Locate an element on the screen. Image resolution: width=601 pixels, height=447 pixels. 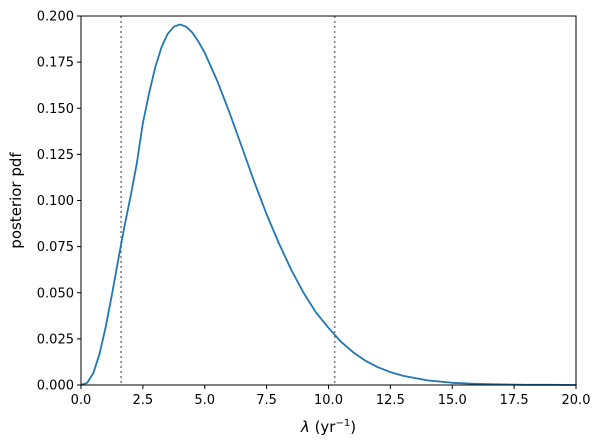
x-axis: 0.0 2.5 5.0 7.5 10.0 12.5 15.0 17.5 20.0 is located at coordinates (331, 396).